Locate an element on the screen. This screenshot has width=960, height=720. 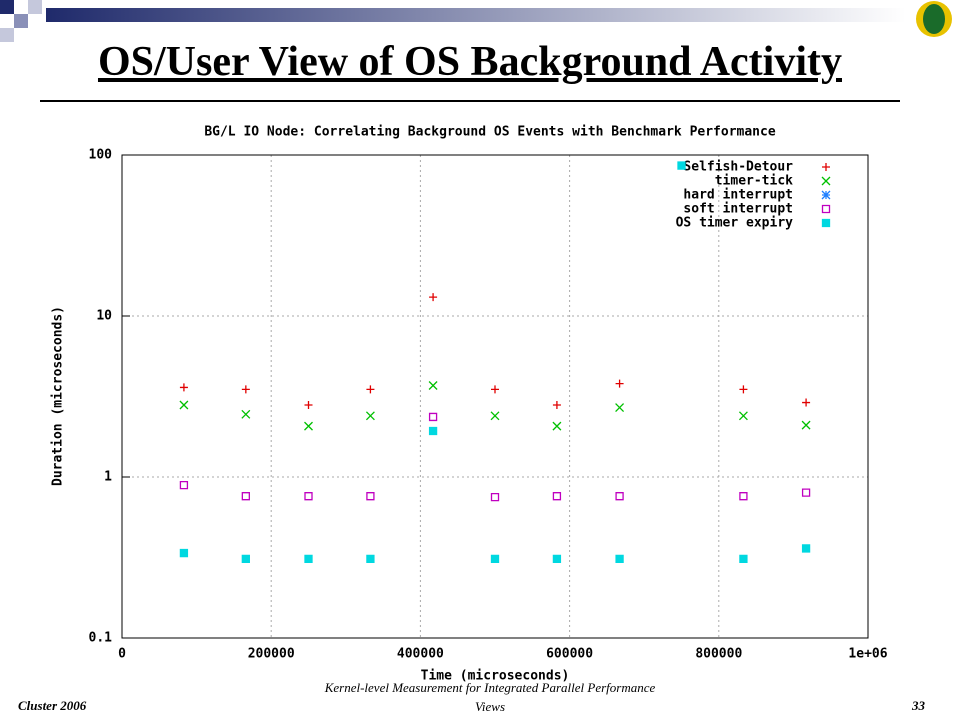
legend-label: Selfish-Detour is located at coordinates (738, 167).